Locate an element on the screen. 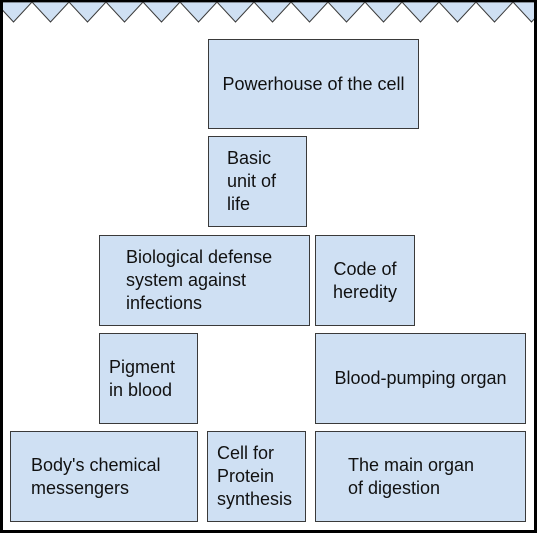 The height and width of the screenshot is (533, 537). card-digestion: The main organ of digestion is located at coordinates (420, 476).